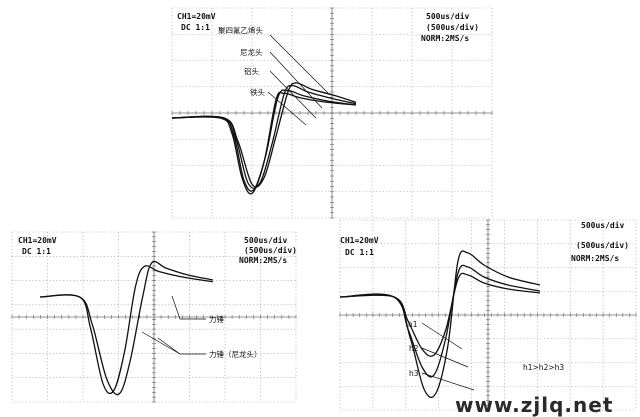 The image size is (640, 417). Describe the element at coordinates (181, 346) in the screenshot. I see `leader-hammer-nylon` at that location.